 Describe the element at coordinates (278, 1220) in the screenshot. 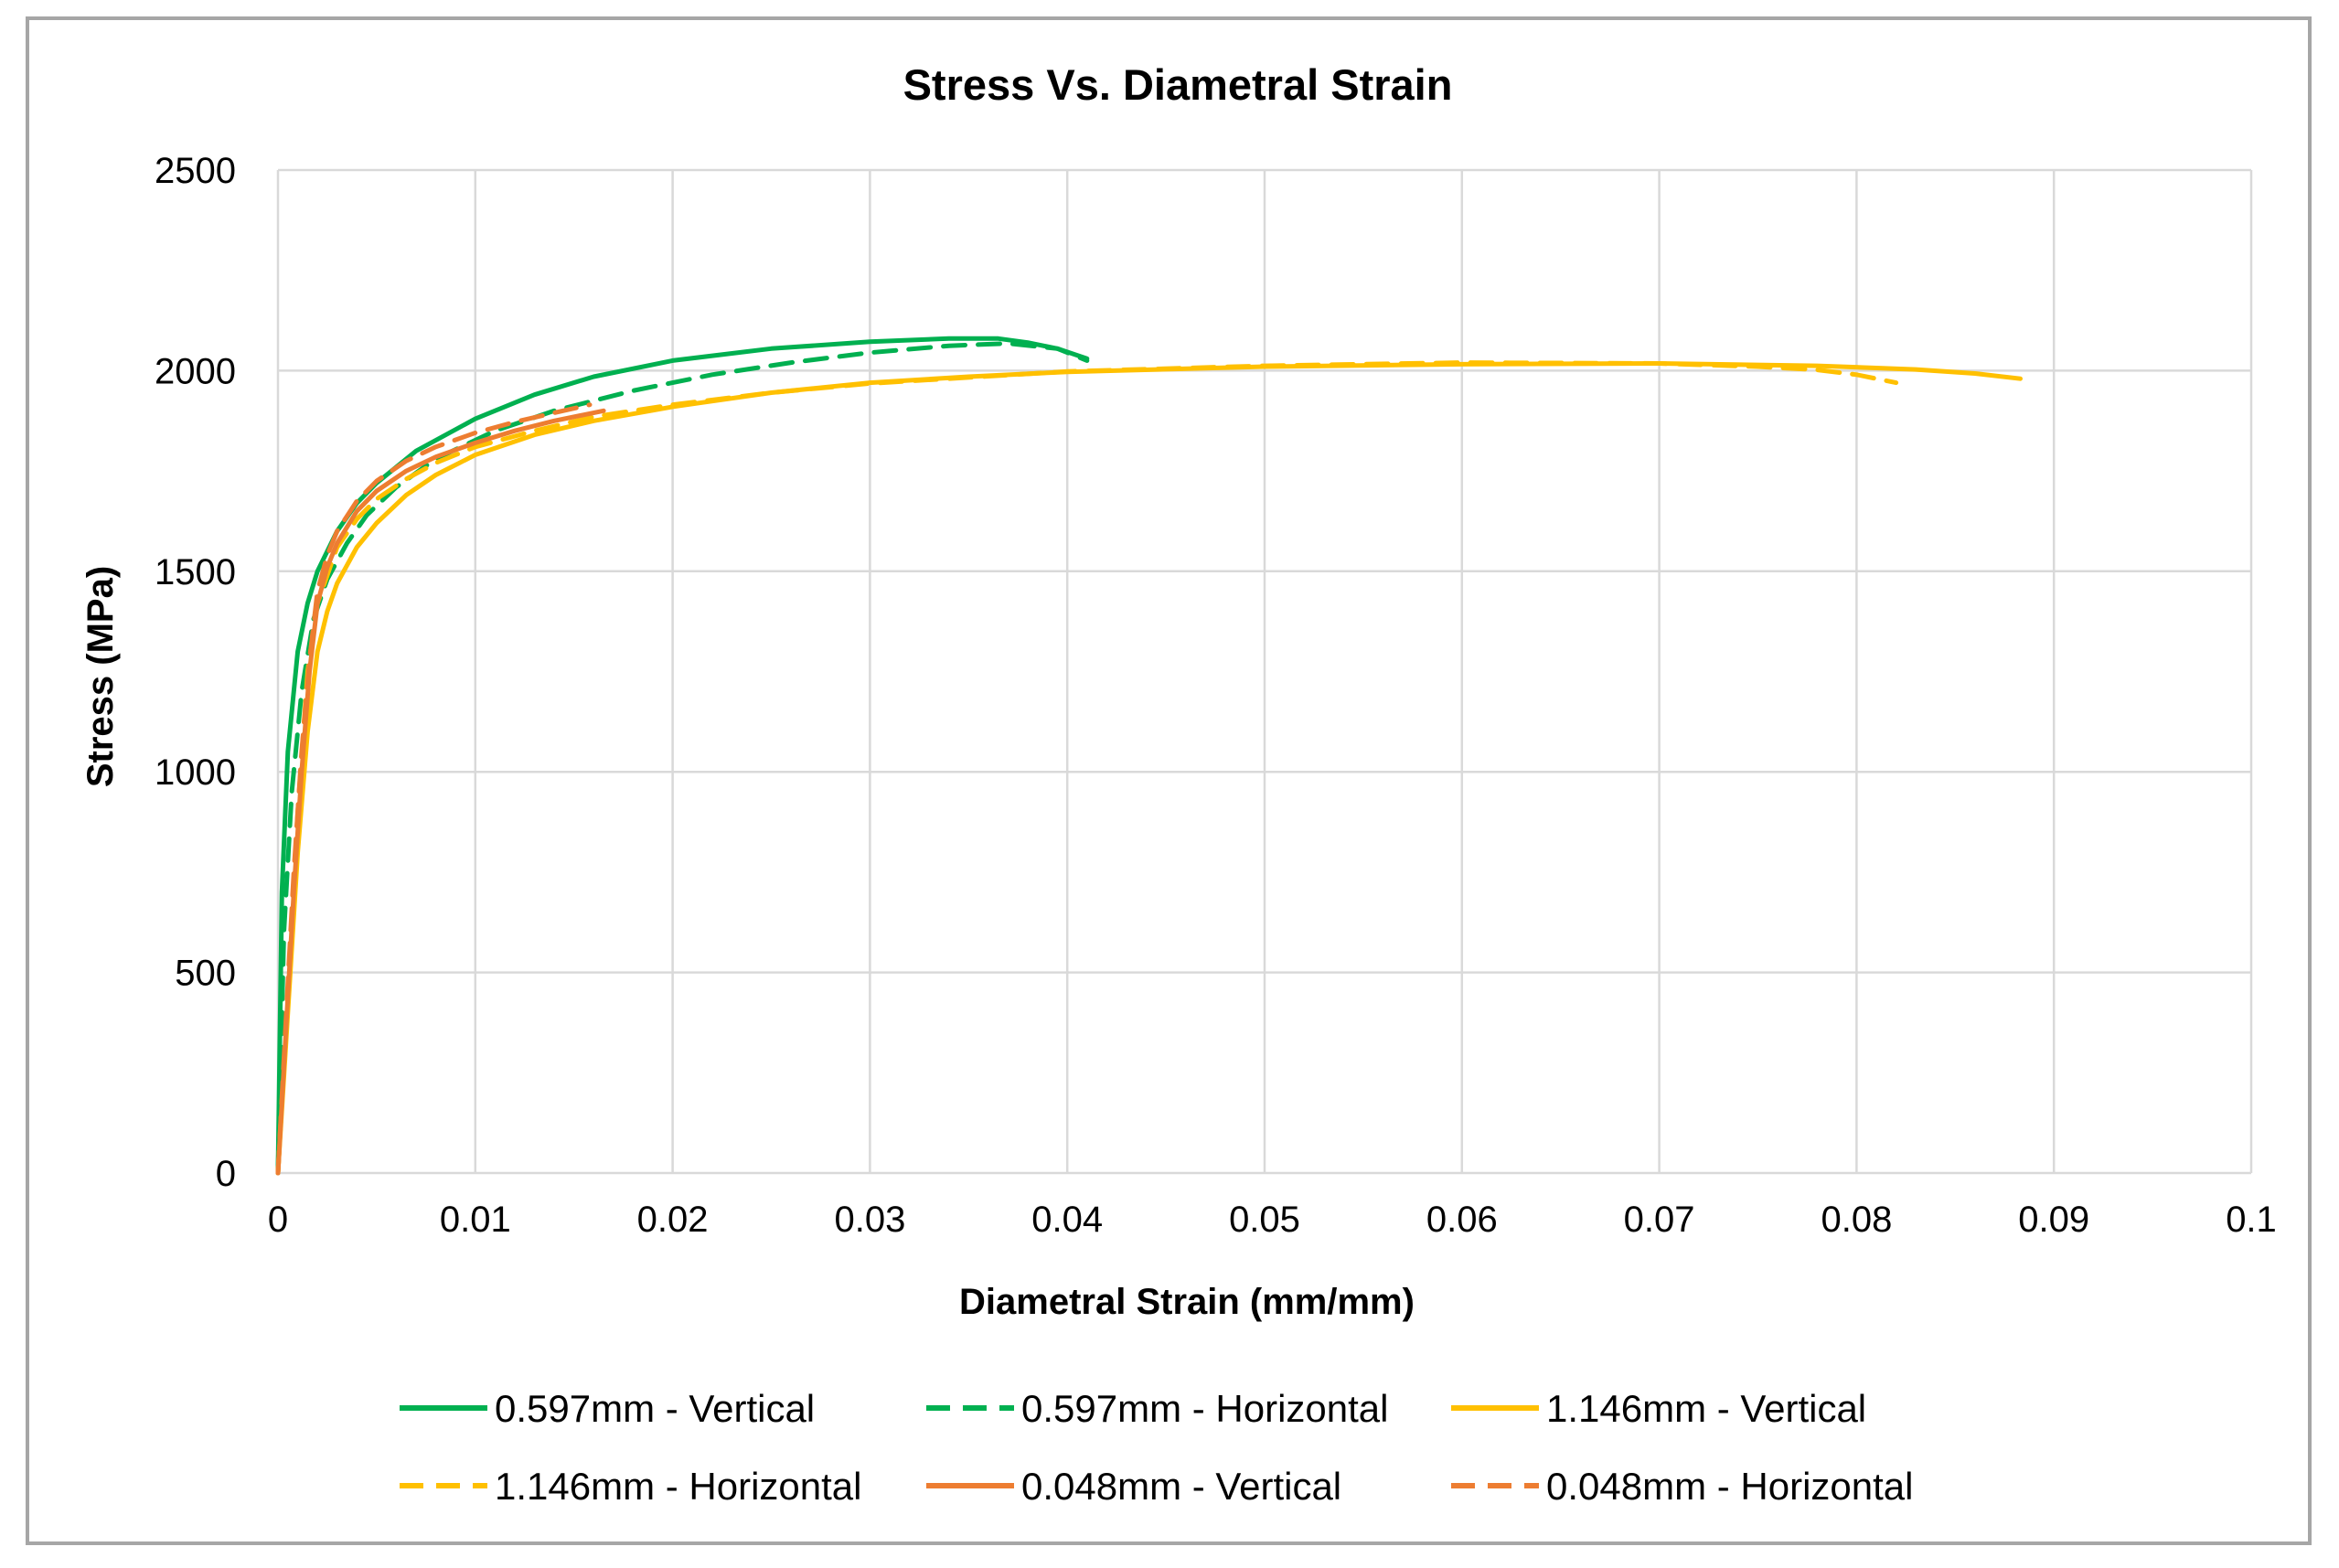

I see `x-tick-label: 0` at that location.